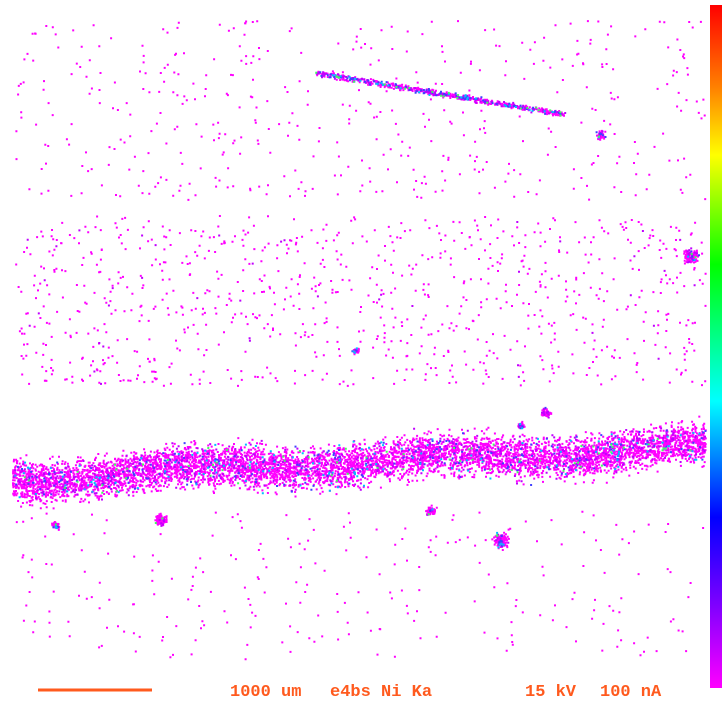 The image size is (727, 702). I want to click on color-bar, so click(716, 346).